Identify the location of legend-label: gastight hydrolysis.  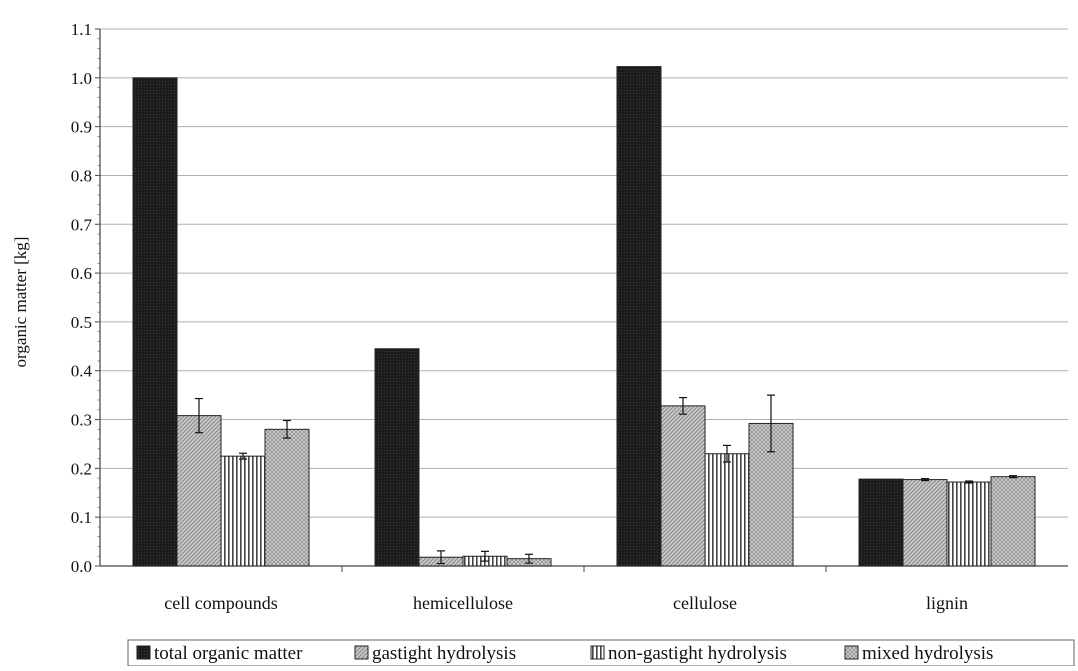
(444, 653).